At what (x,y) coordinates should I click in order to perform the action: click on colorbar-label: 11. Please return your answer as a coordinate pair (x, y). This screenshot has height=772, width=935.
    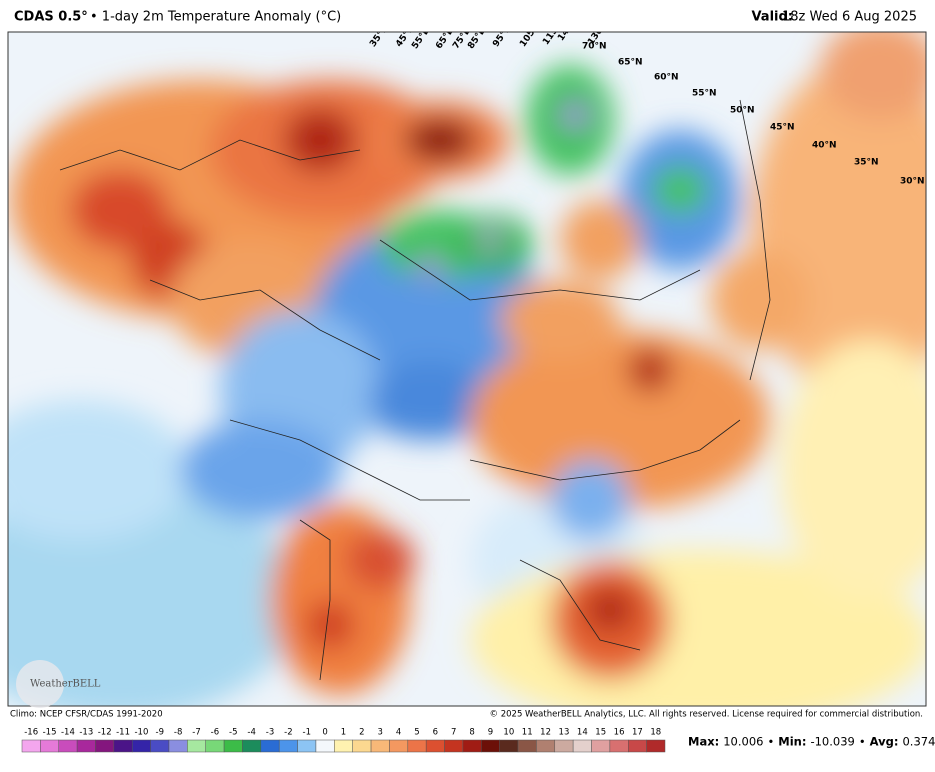
    Looking at the image, I should click on (527, 733).